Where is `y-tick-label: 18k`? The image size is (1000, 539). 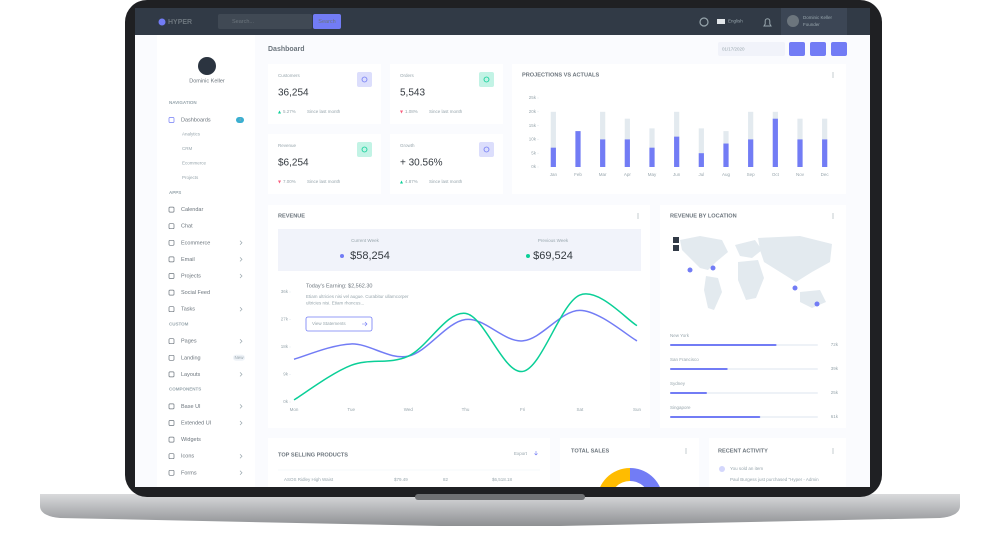 y-tick-label: 18k is located at coordinates (285, 346).